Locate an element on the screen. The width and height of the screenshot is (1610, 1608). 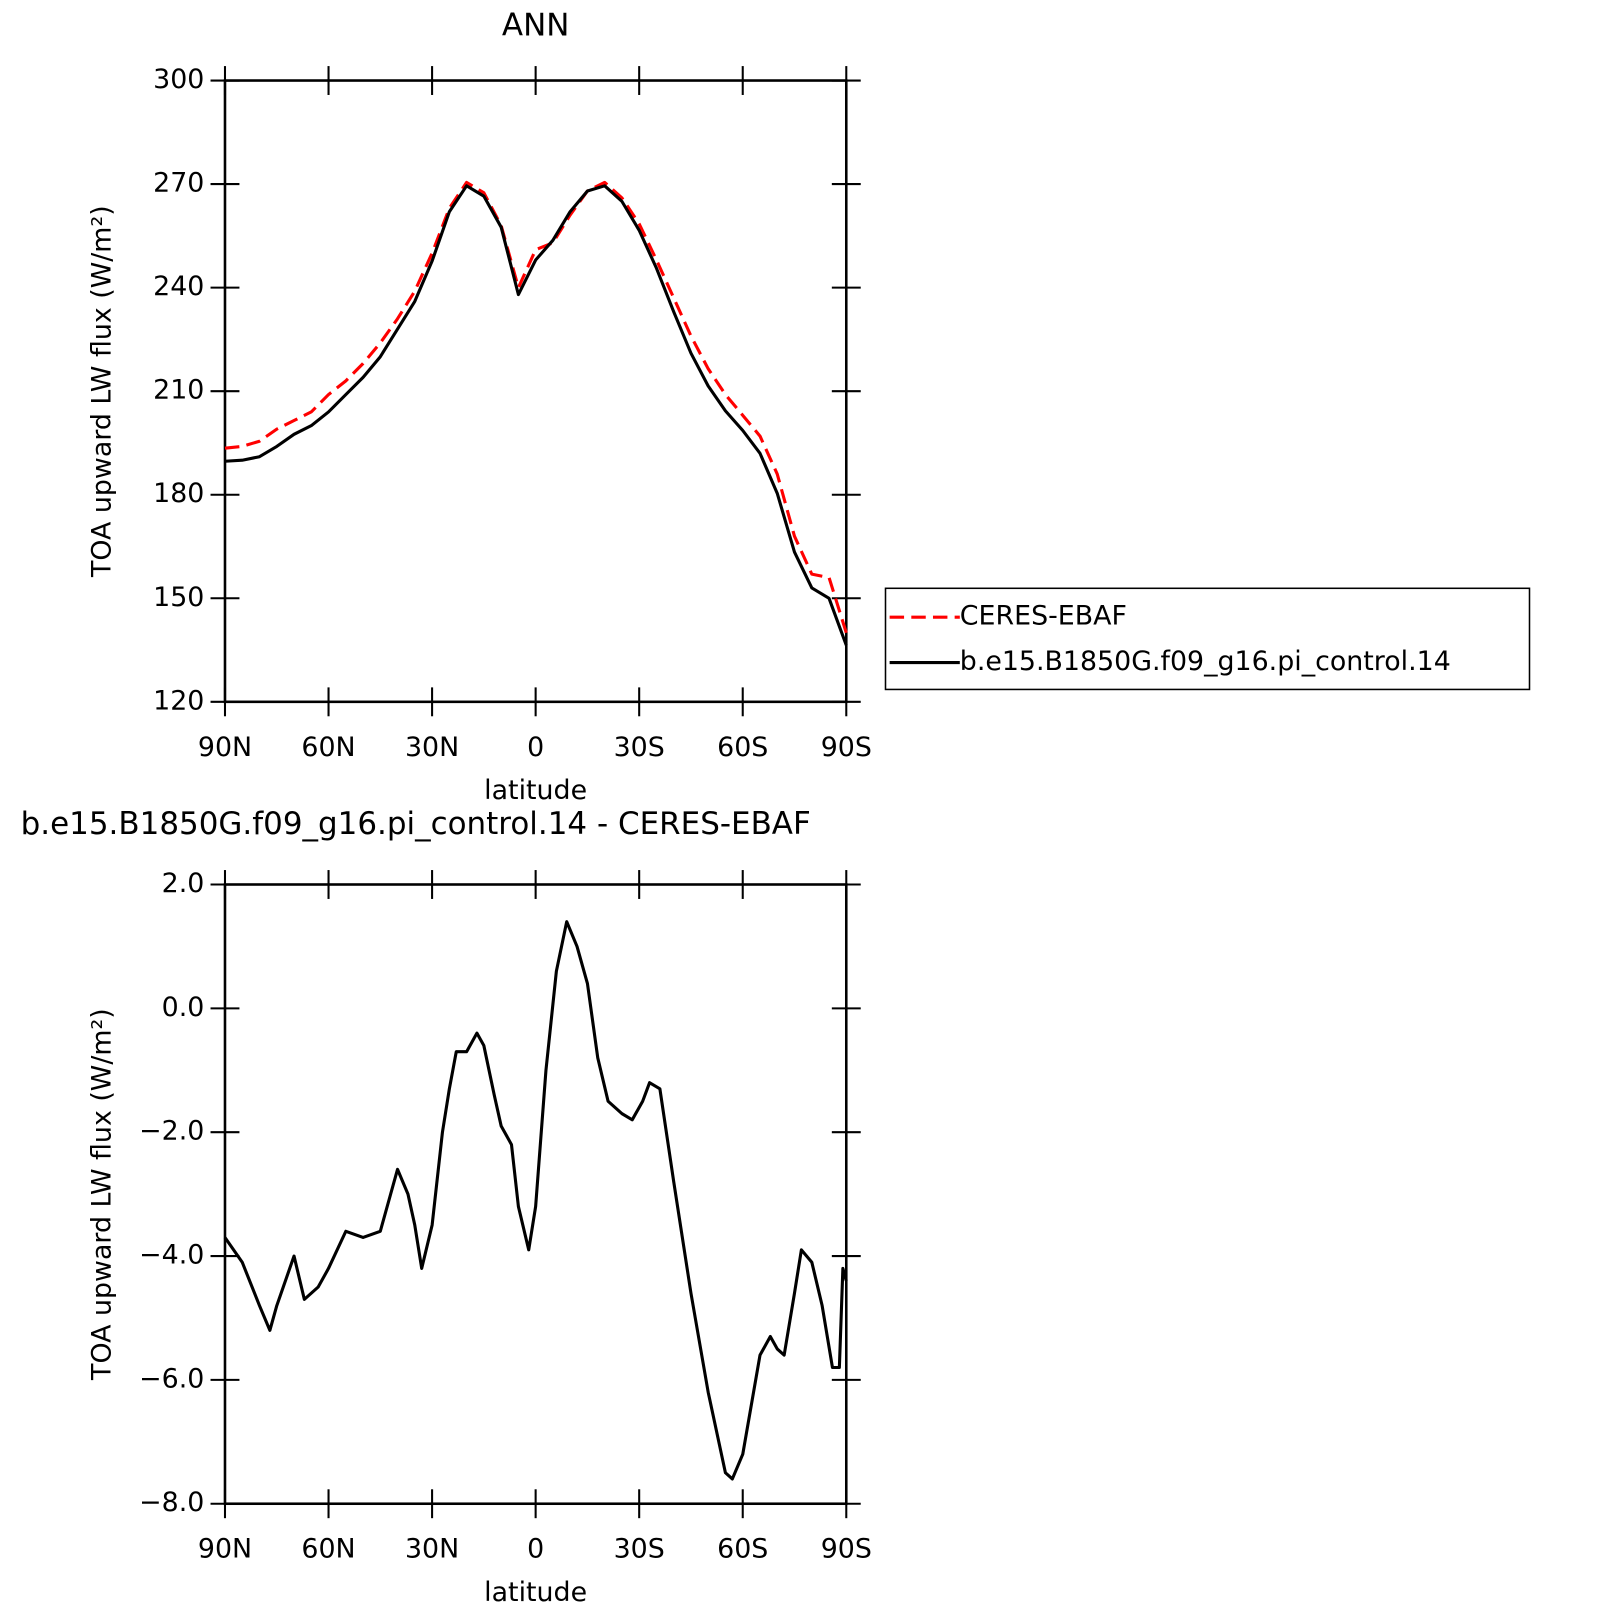
y-tick-label: 2.0 is located at coordinates (183, 883).